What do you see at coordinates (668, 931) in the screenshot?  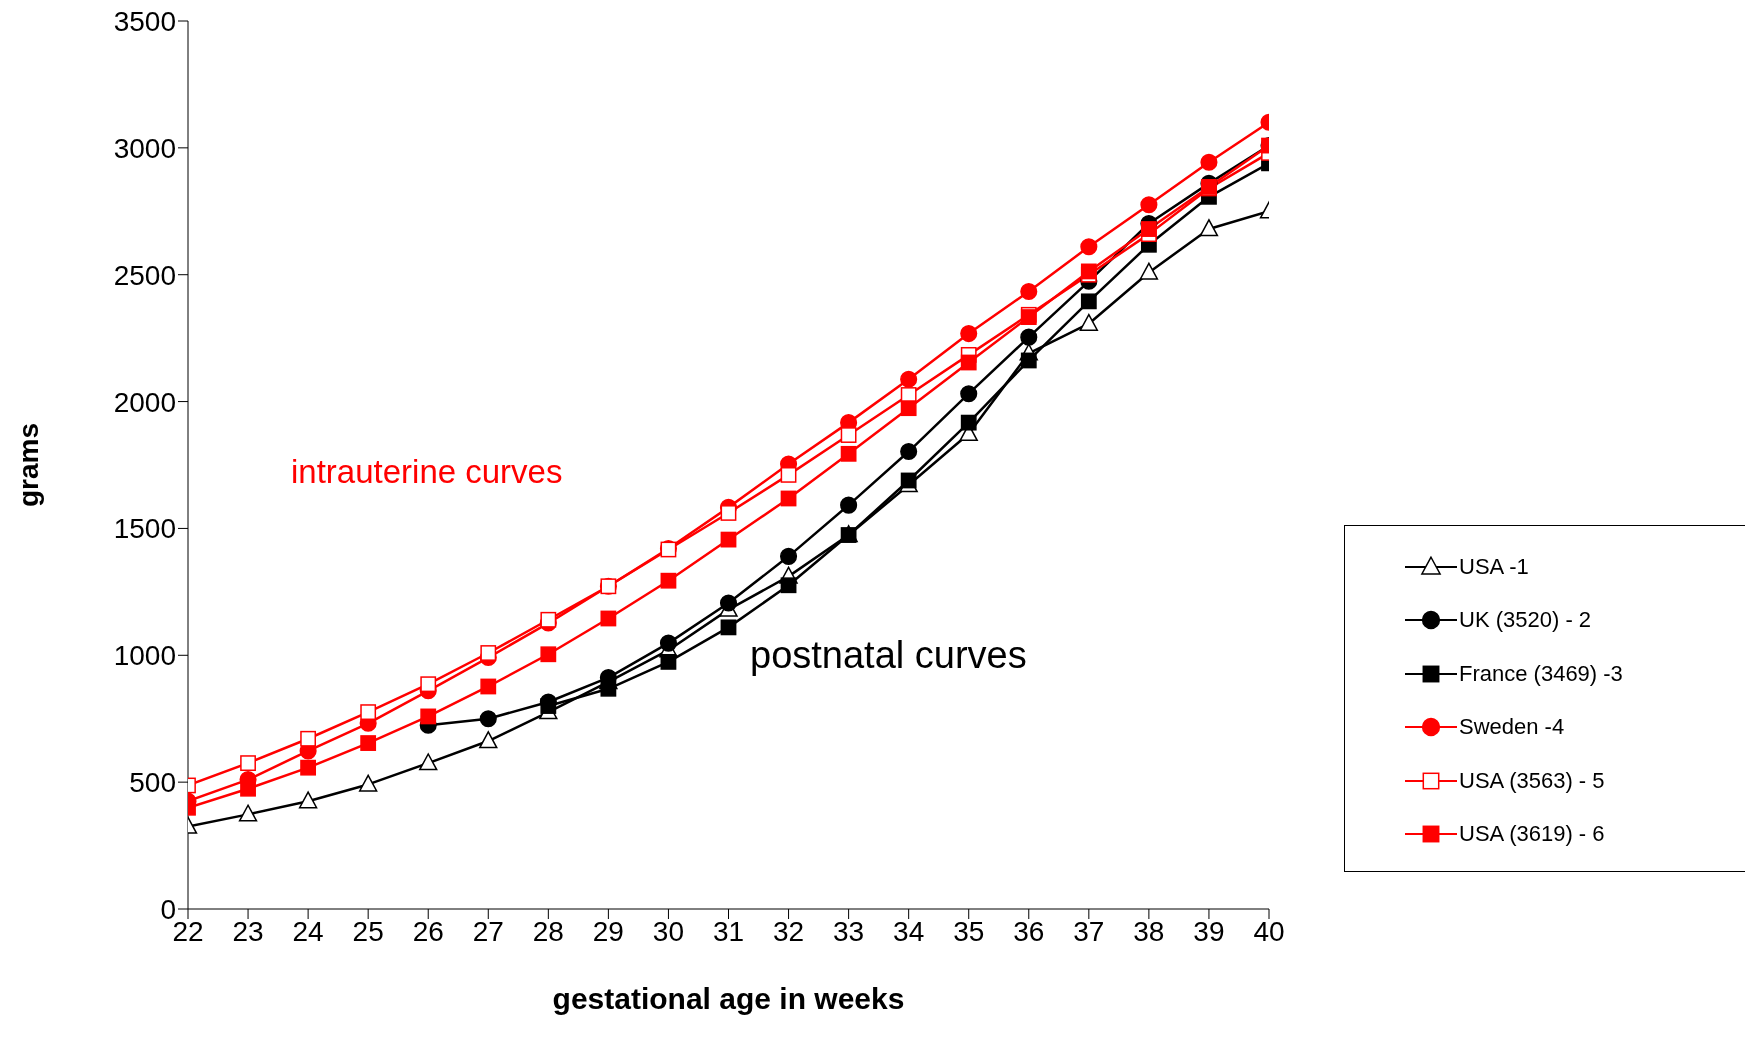 I see `x-tick-label: 30` at bounding box center [668, 931].